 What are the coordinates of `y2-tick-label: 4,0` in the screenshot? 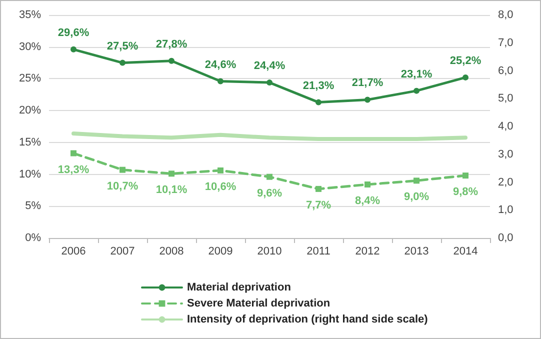 It's located at (506, 126).